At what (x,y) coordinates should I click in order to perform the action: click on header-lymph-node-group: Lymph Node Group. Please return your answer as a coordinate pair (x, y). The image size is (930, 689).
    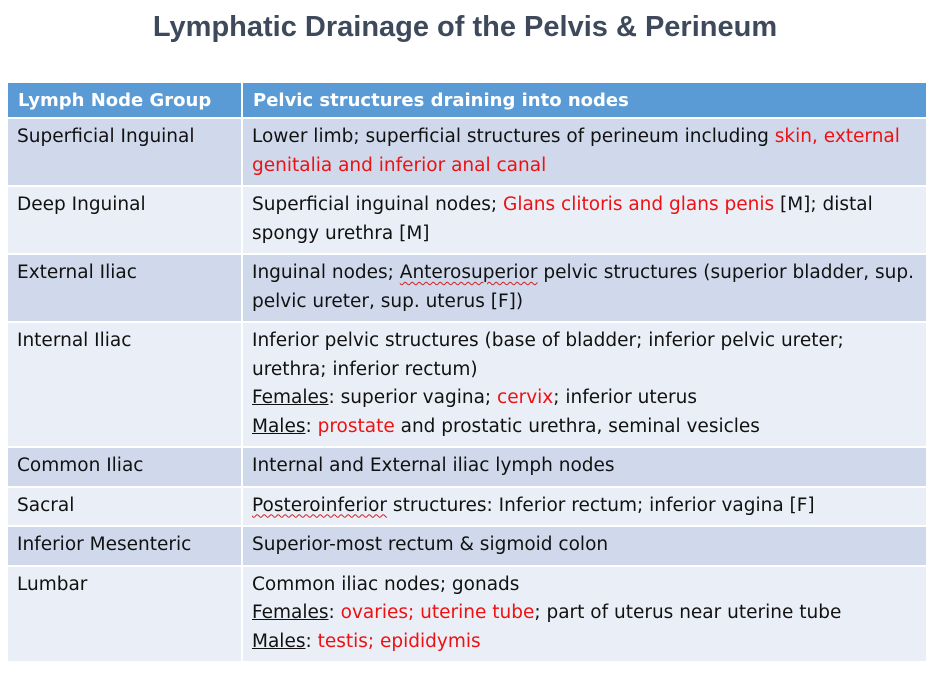
    Looking at the image, I should click on (125, 100).